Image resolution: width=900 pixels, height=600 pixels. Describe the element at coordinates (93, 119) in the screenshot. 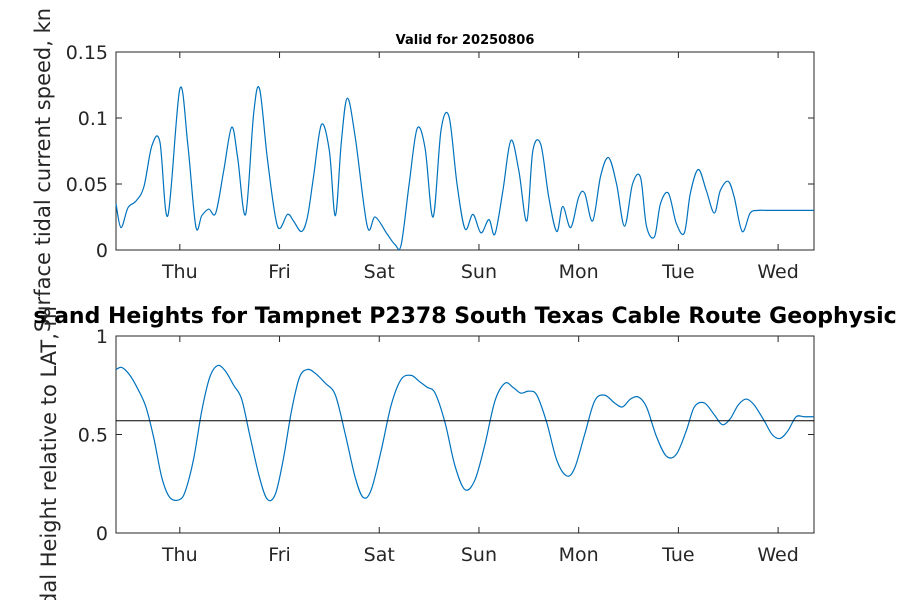

I see `y-tick-label: 0.1` at that location.